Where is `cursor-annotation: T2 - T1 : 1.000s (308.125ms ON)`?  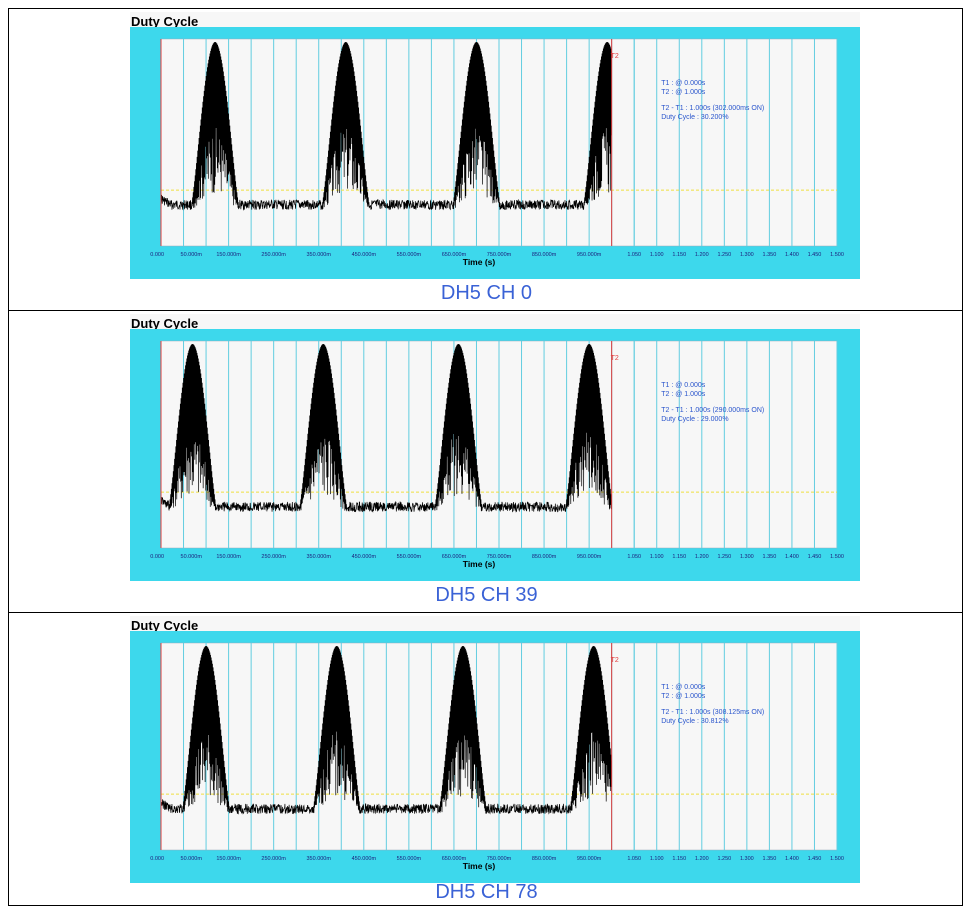 cursor-annotation: T2 - T1 : 1.000s (308.125ms ON) is located at coordinates (712, 712).